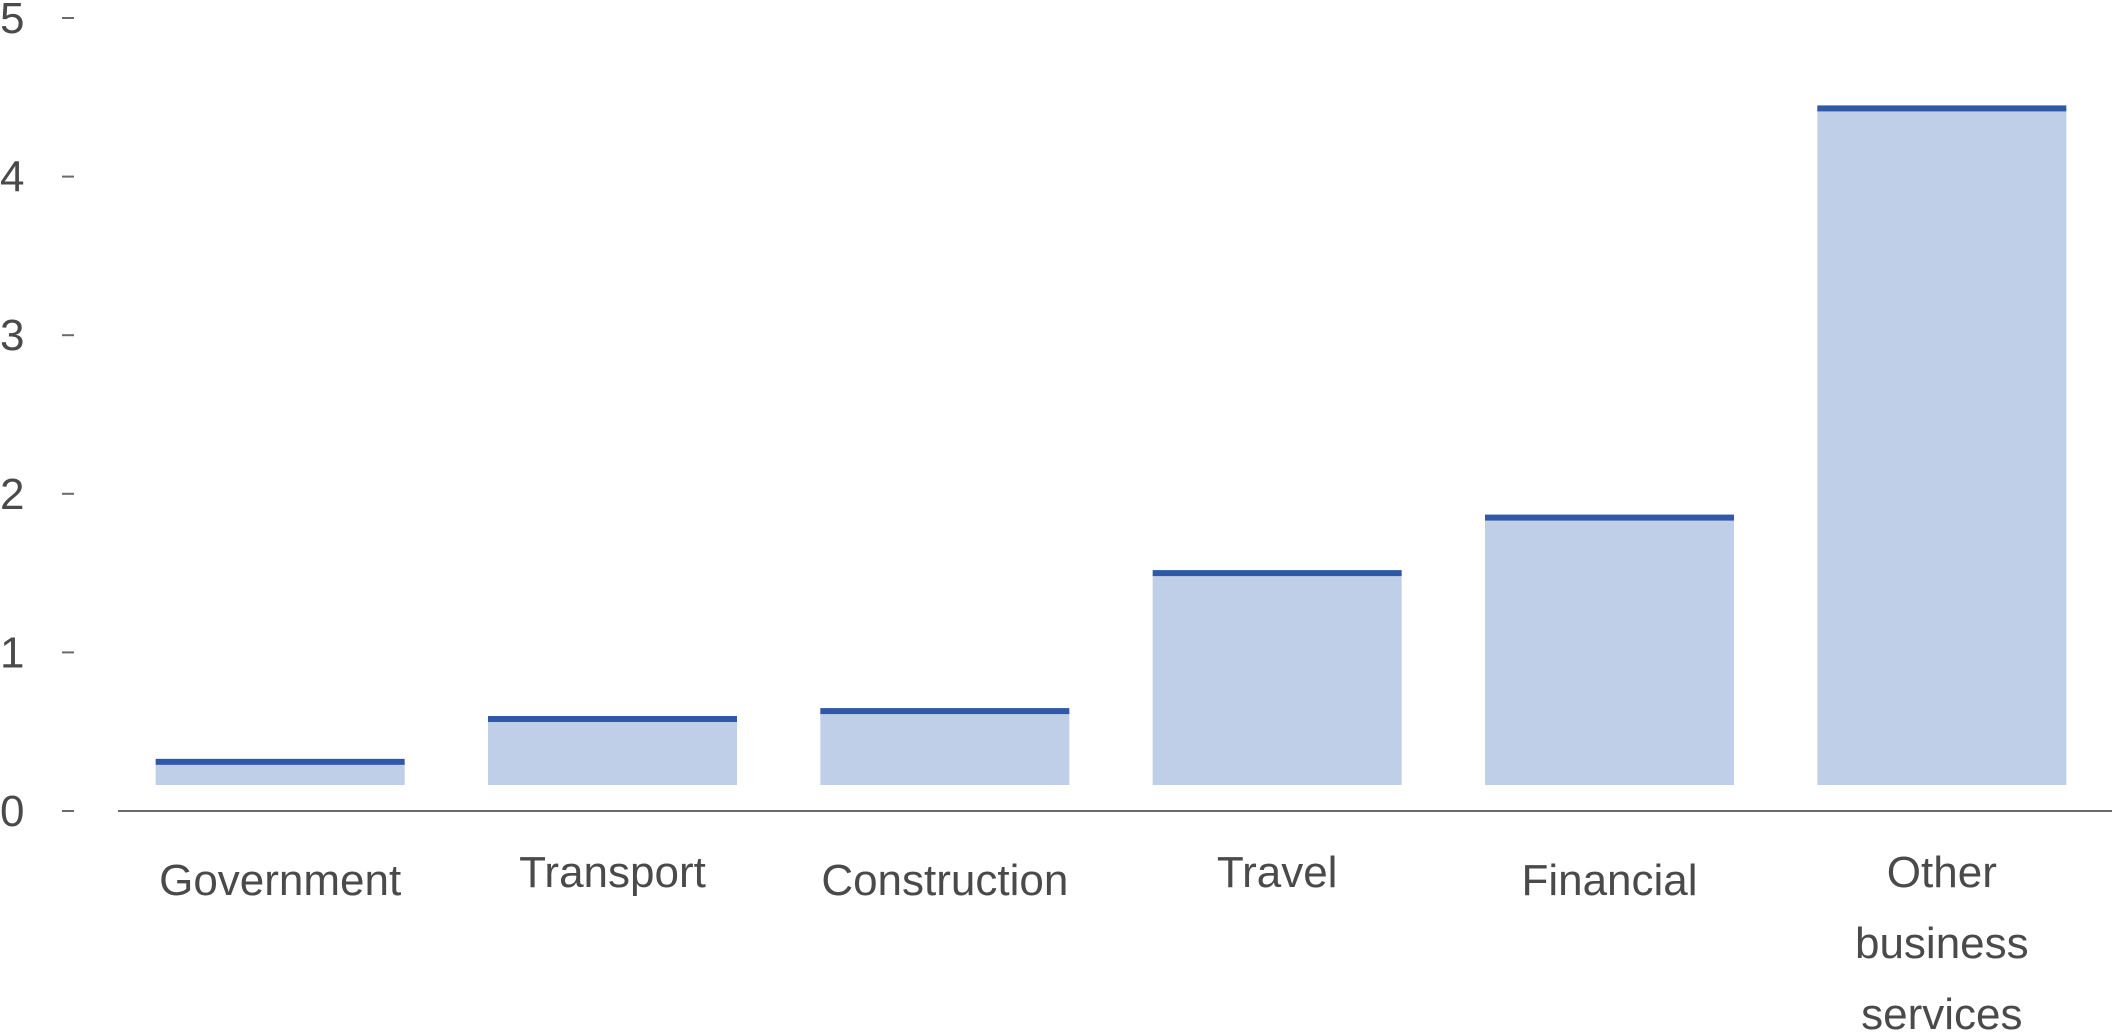 The image size is (2112, 1035). Describe the element at coordinates (12, 494) in the screenshot. I see `y-tick-label: 2` at that location.